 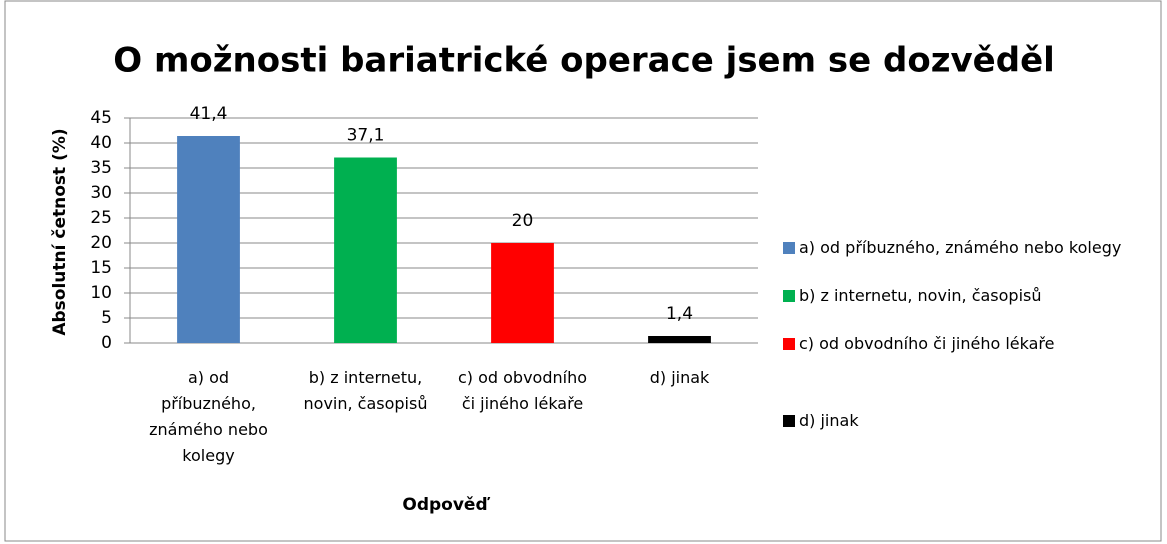 I want to click on legend-label: c) od obvodního či jiného lékaře, so click(x=926, y=343).